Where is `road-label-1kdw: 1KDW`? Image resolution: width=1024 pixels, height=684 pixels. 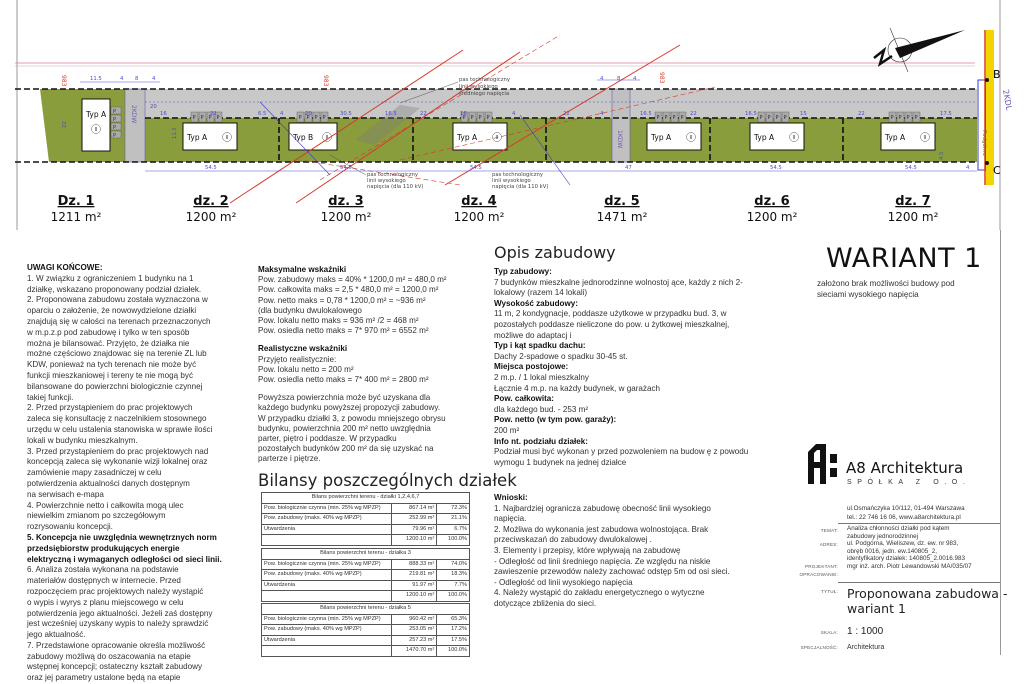
road-label-1kdw: 1KDW is located at coordinates (619, 139).